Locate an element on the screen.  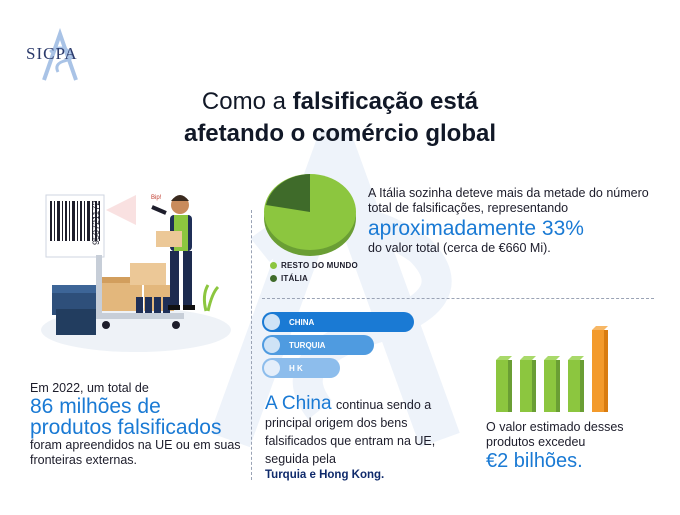
warehouse-illustration: 950721172 Bip! is located at coordinates (136, 273).